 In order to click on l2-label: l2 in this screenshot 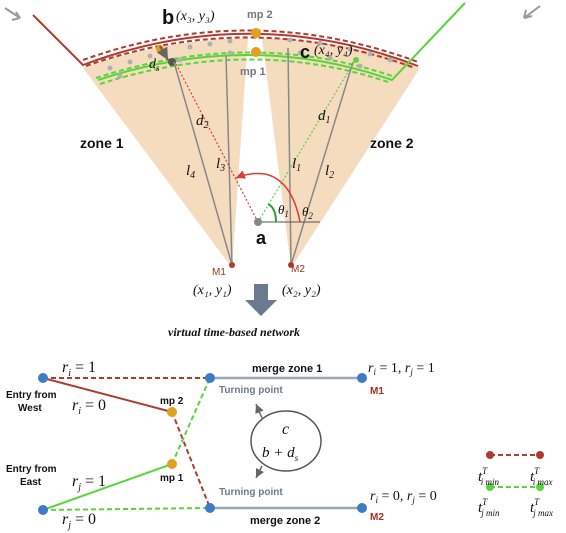, I will do `click(329, 172)`.